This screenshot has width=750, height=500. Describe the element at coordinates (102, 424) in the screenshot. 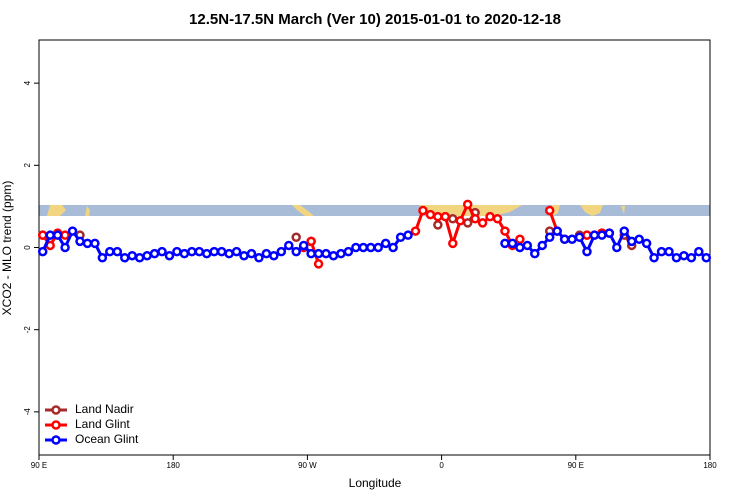

I see `legend-label: Land Glint` at that location.